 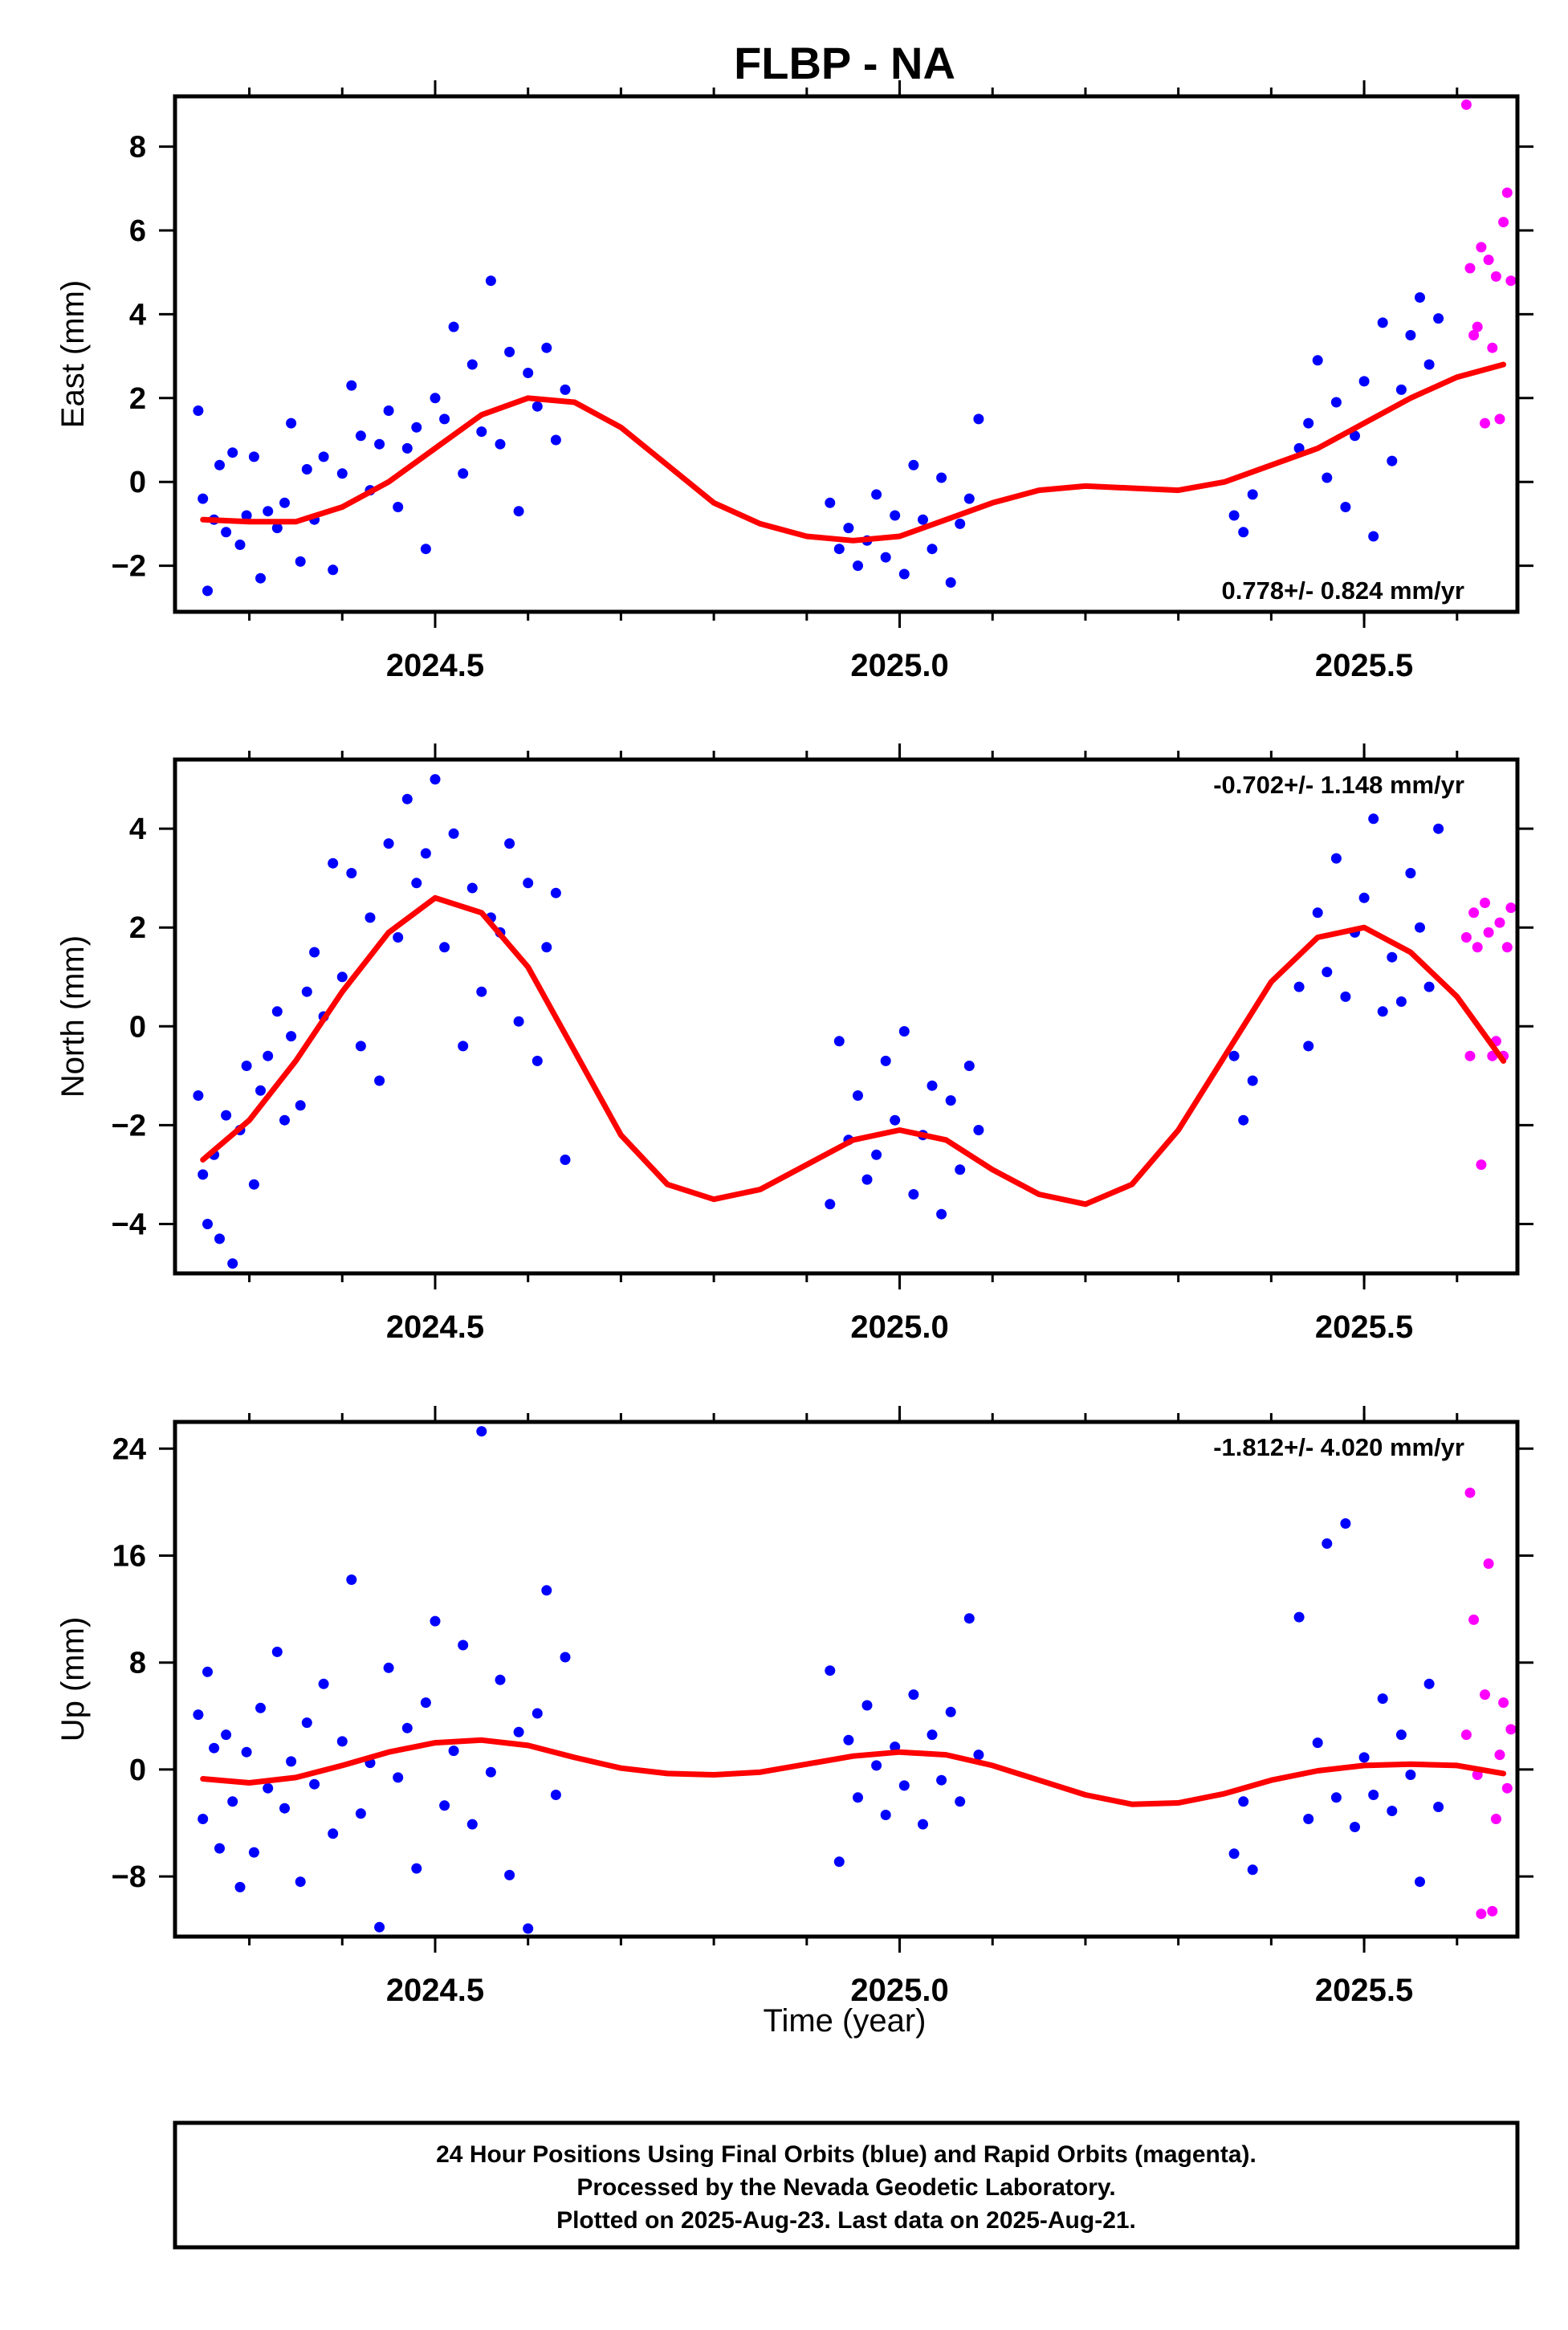 What do you see at coordinates (137, 1663) in the screenshot?
I see `up-y-tick-label: 8` at bounding box center [137, 1663].